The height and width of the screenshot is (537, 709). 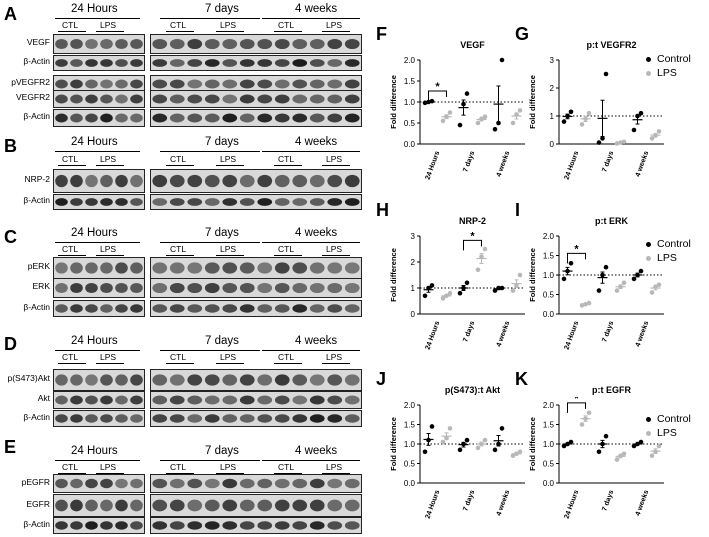 I want to click on lps-marker-icon, so click(x=648, y=433).